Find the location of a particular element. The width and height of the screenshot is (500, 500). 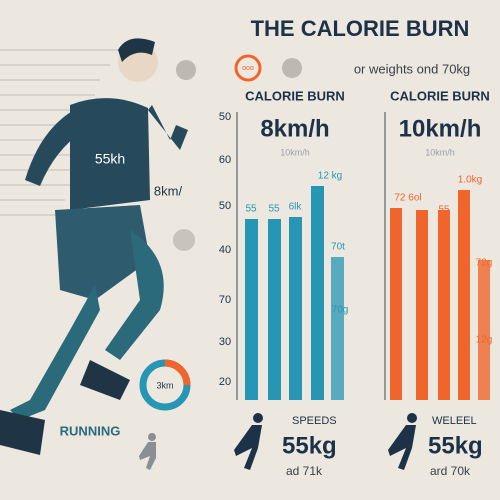

bar-label: 70t is located at coordinates (338, 247).